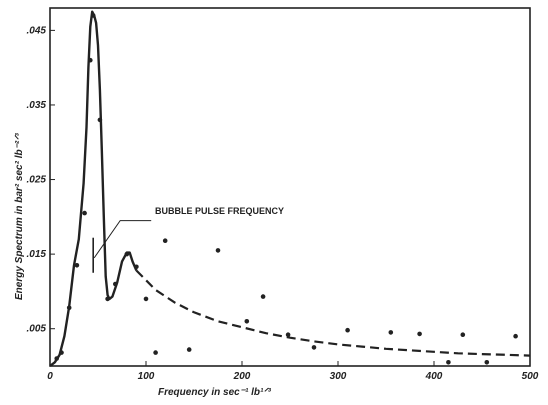 The height and width of the screenshot is (405, 548). Describe the element at coordinates (37, 254) in the screenshot. I see `y-tick-label: .015` at that location.